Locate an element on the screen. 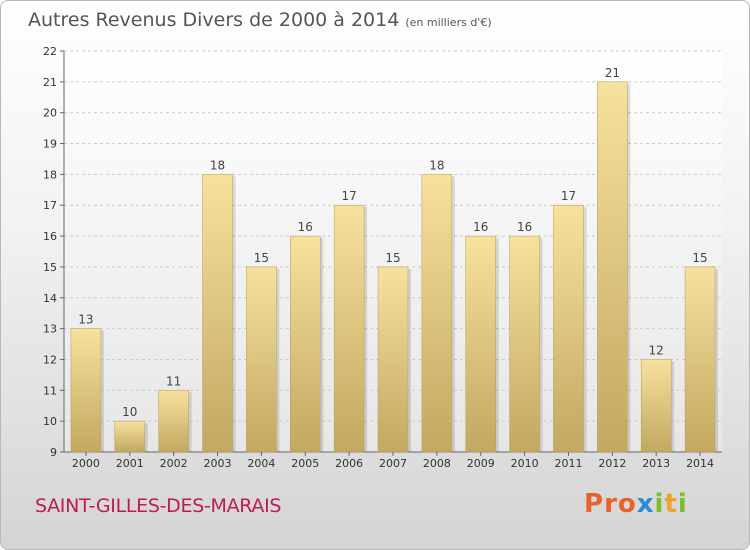  chart-title: Autres Revenus Divers de 2000 à 2014 is located at coordinates (214, 20).